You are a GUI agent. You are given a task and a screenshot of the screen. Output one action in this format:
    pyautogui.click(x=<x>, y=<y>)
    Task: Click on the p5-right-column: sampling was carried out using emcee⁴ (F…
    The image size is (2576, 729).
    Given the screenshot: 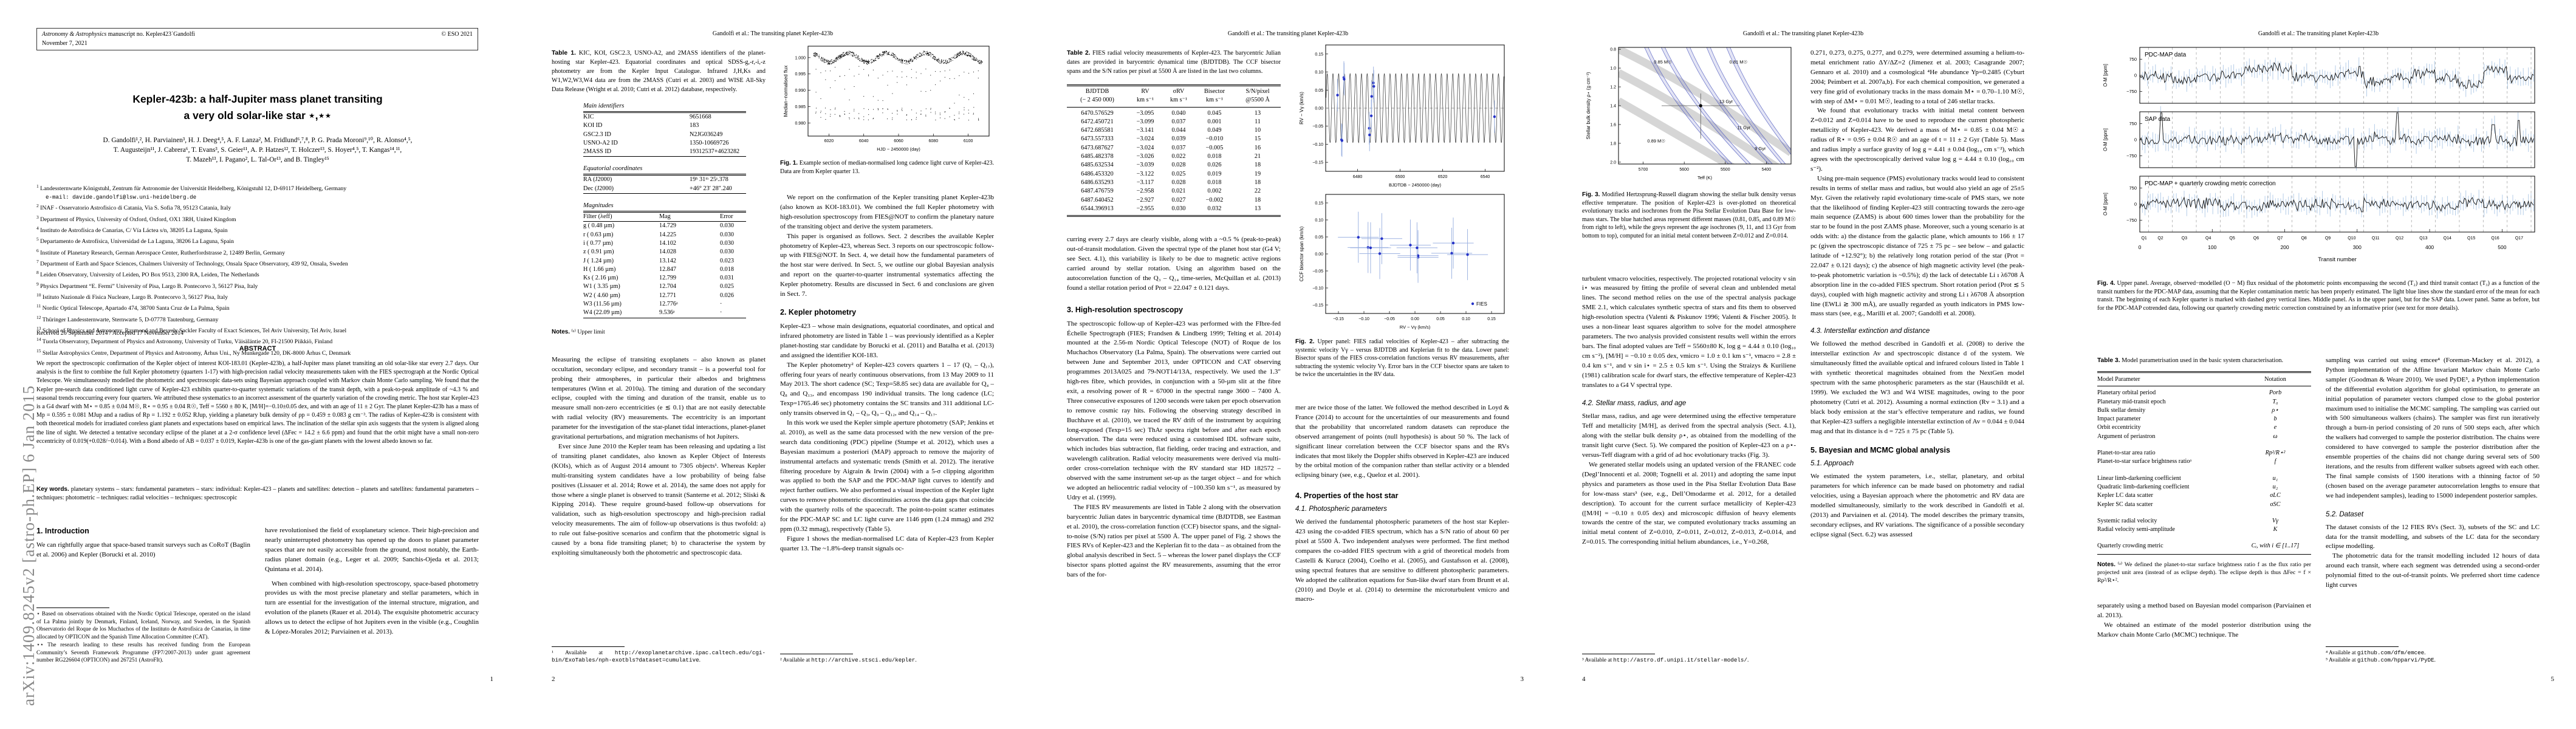 What is the action you would take?
    pyautogui.click(x=2433, y=511)
    